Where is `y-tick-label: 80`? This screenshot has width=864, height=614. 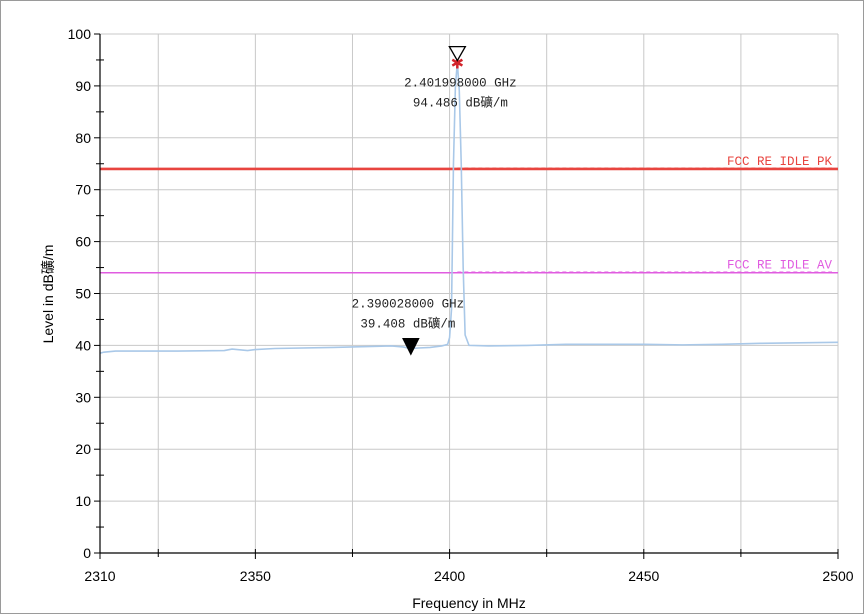
y-tick-label: 80 is located at coordinates (83, 138).